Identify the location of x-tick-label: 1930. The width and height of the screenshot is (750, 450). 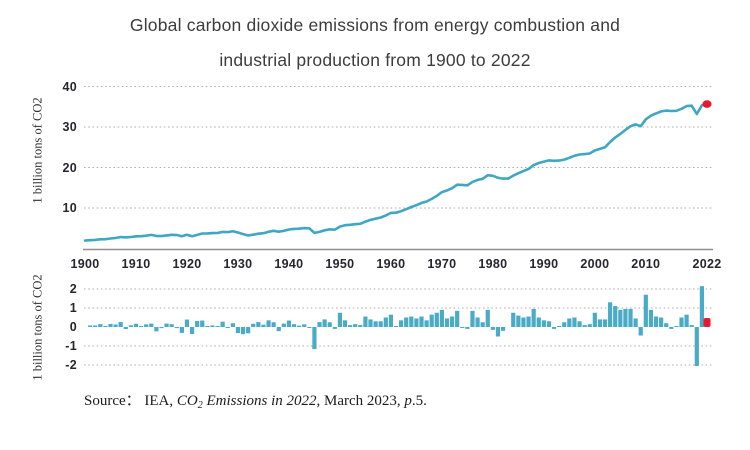
(238, 264).